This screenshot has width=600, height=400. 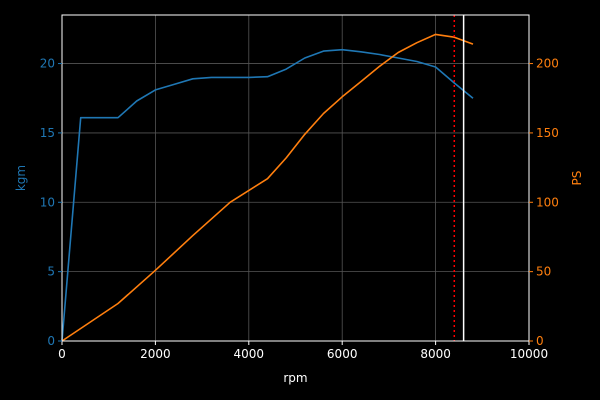 What do you see at coordinates (47, 133) in the screenshot?
I see `y-left-tick-label: 15` at bounding box center [47, 133].